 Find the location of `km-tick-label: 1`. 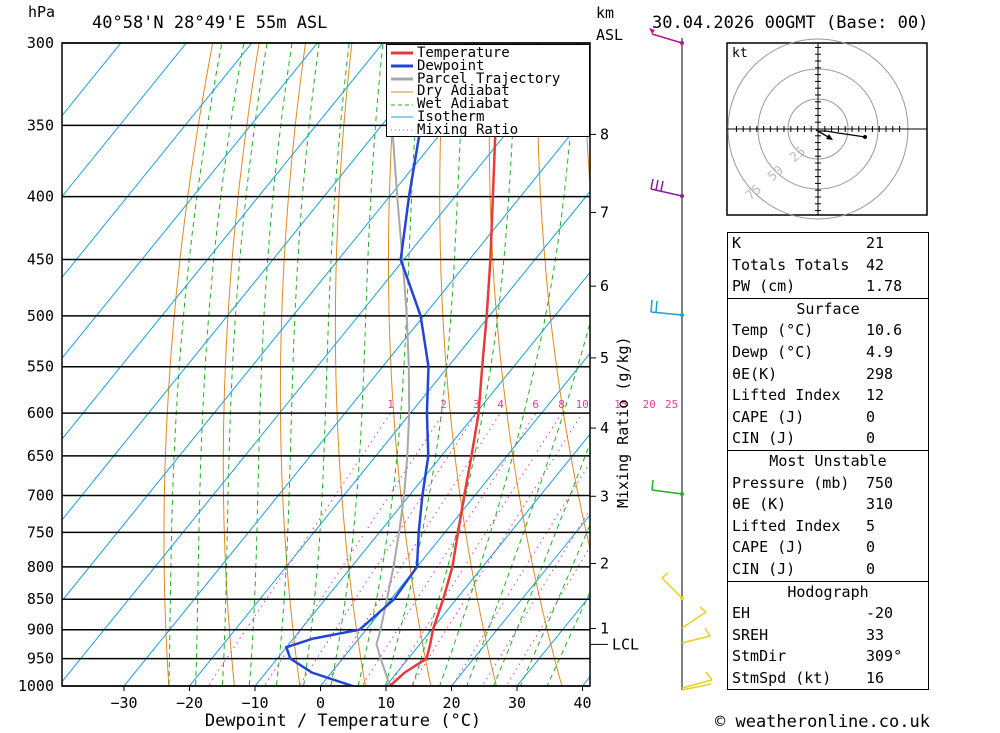

km-tick-label: 1 is located at coordinates (604, 629).